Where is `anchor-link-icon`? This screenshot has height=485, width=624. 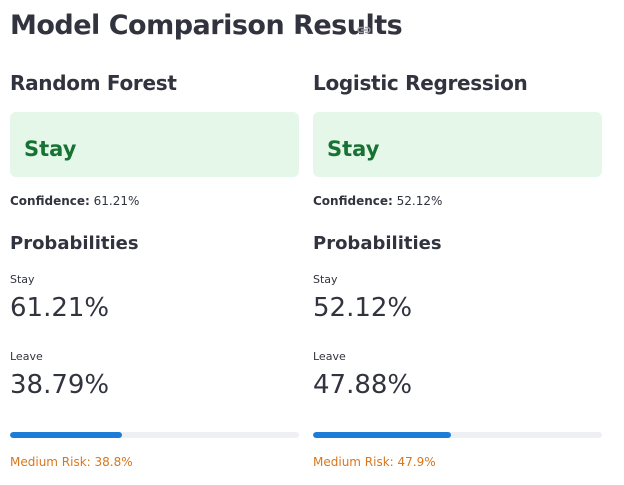 anchor-link-icon is located at coordinates (364, 30).